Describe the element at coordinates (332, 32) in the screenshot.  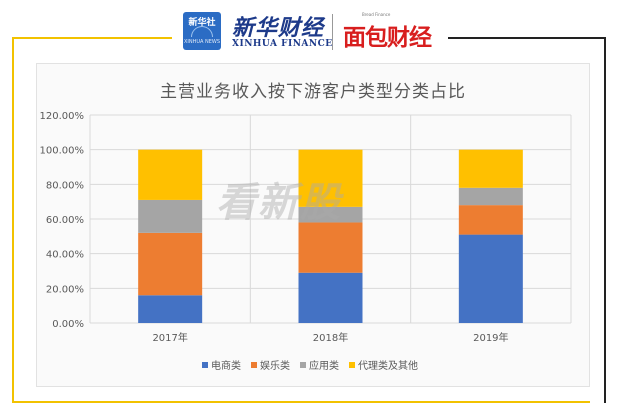
I see `brand-divider` at that location.